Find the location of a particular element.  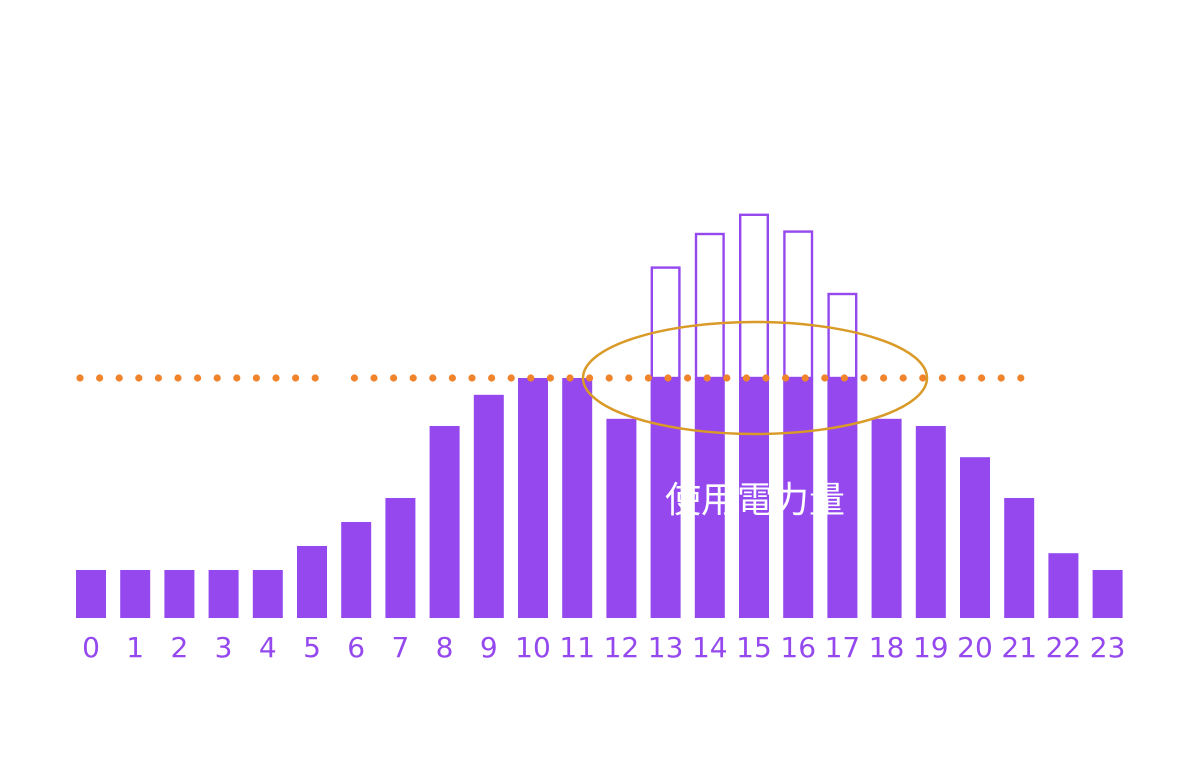

x-tick-22: 22 is located at coordinates (1064, 647).